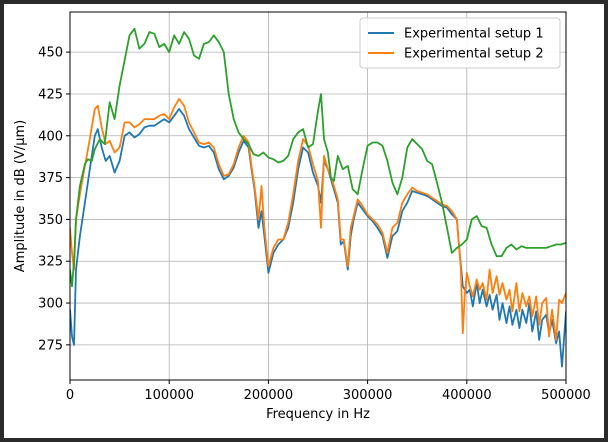 The image size is (608, 442). Describe the element at coordinates (318, 414) in the screenshot. I see `x-axis-label: Frequency in Hz` at that location.